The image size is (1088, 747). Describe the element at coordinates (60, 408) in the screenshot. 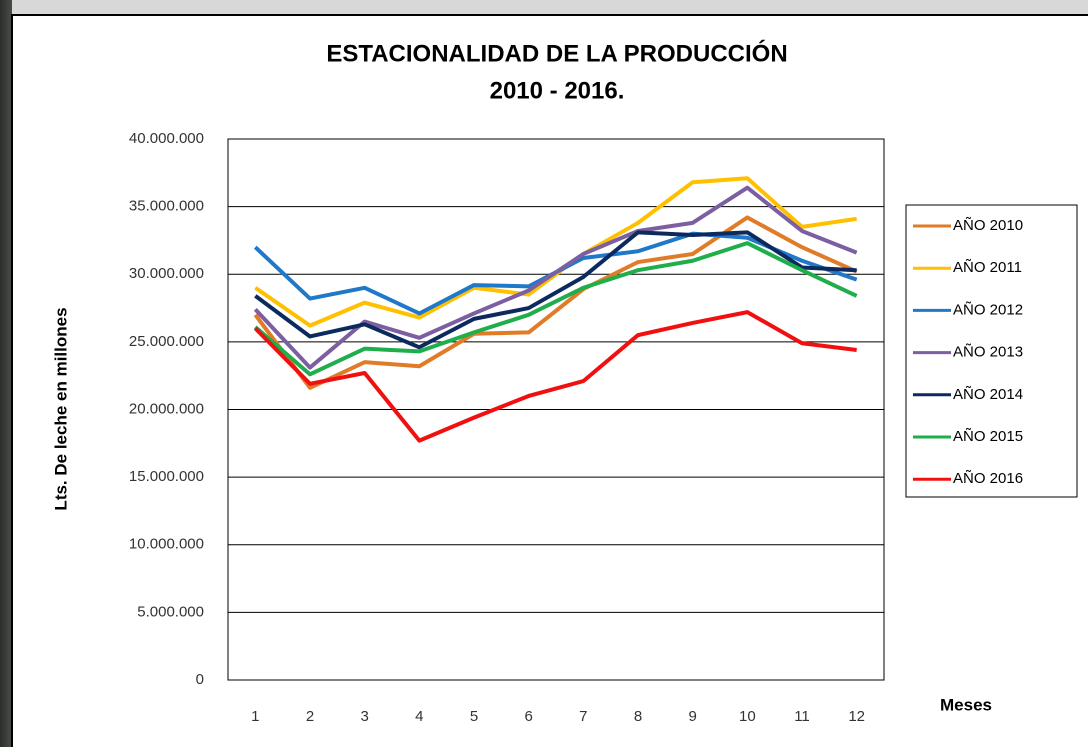

I see `y-axis-label: Lts. De leche en millones` at that location.